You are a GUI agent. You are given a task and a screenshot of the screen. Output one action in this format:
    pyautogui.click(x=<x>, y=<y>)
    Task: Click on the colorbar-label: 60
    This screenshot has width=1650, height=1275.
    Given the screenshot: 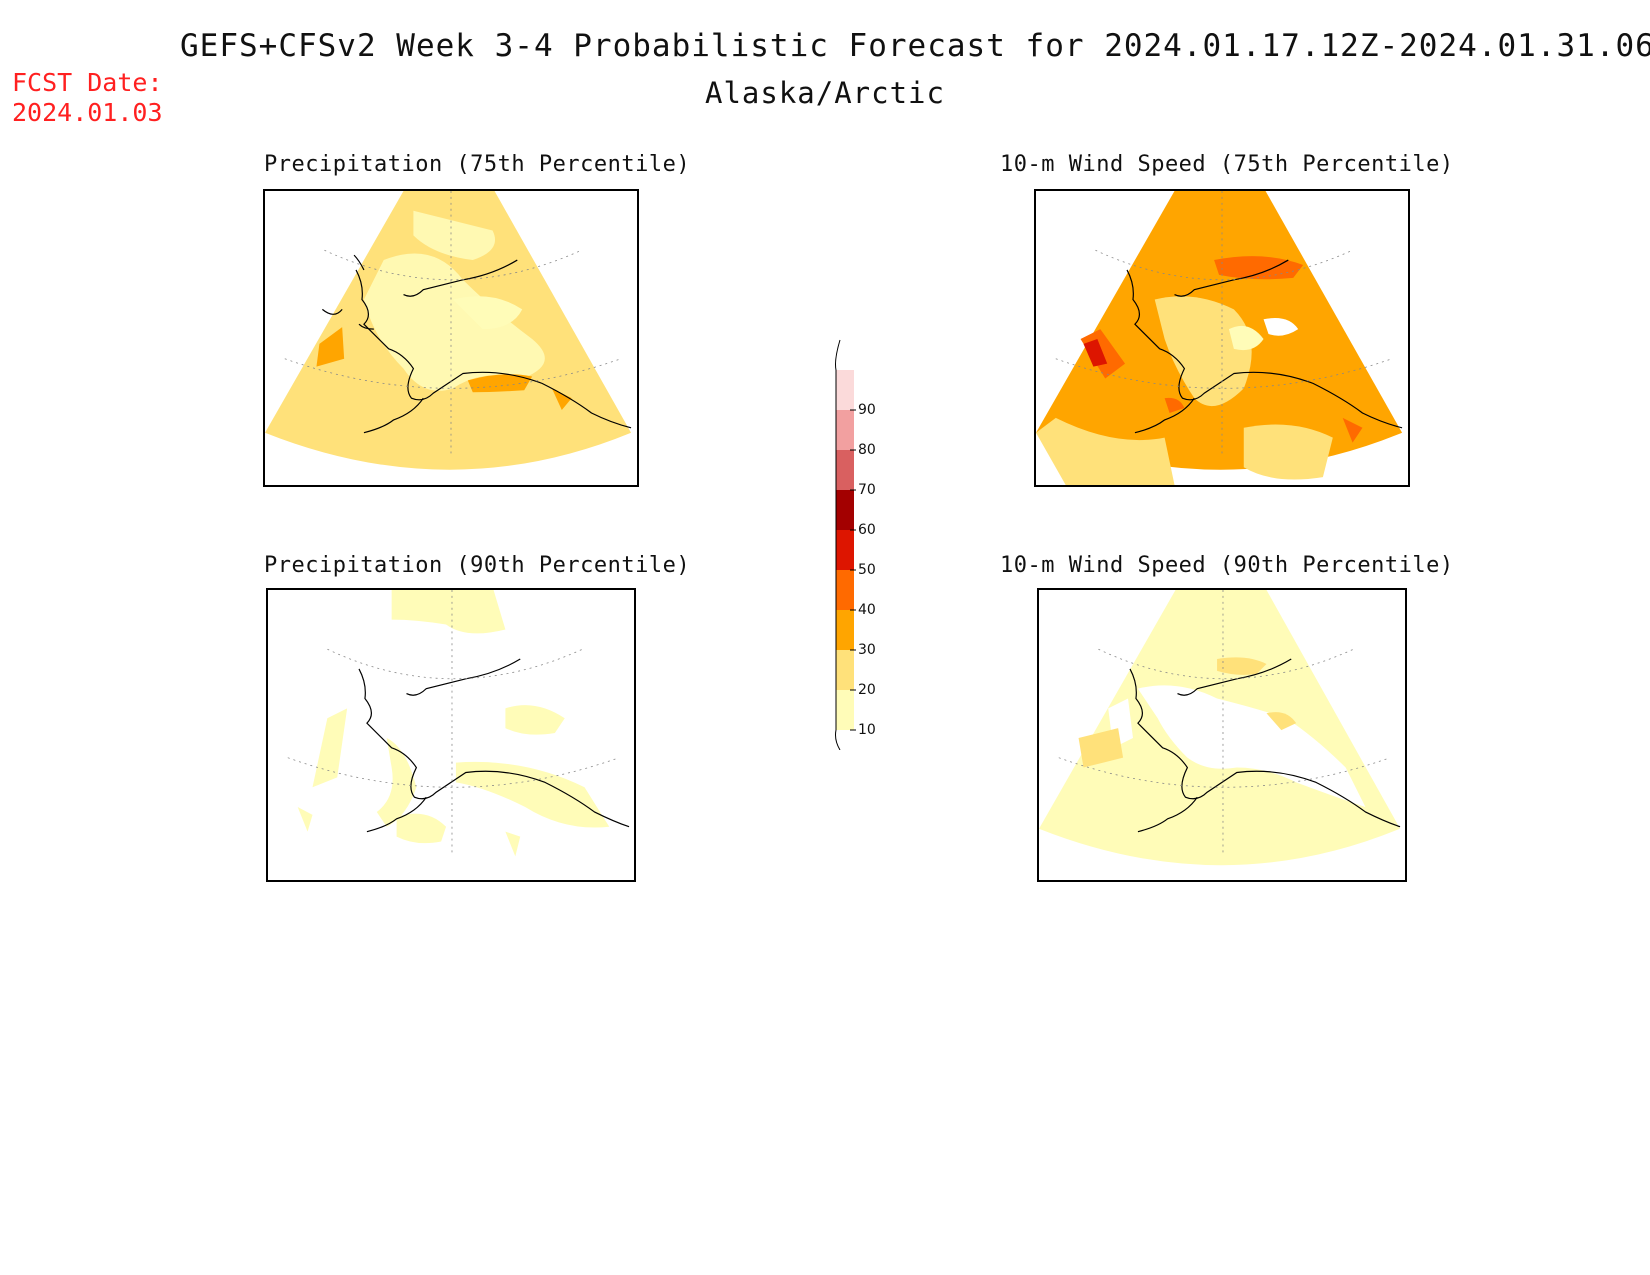 What is the action you would take?
    pyautogui.click(x=867, y=530)
    